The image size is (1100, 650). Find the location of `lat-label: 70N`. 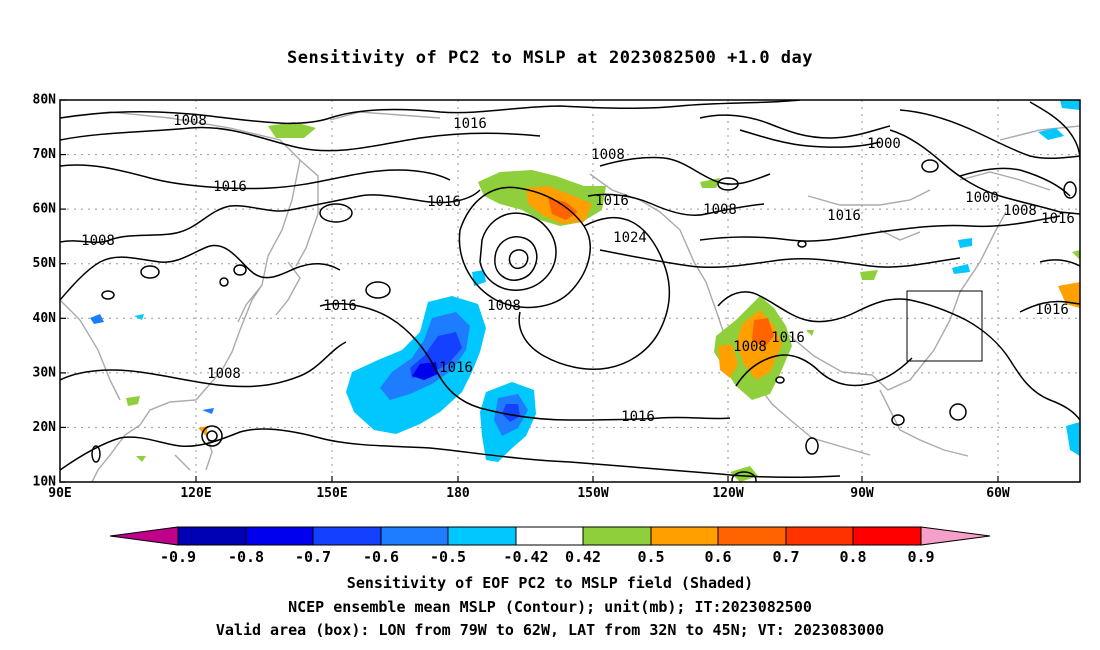

lat-label: 70N is located at coordinates (45, 154).